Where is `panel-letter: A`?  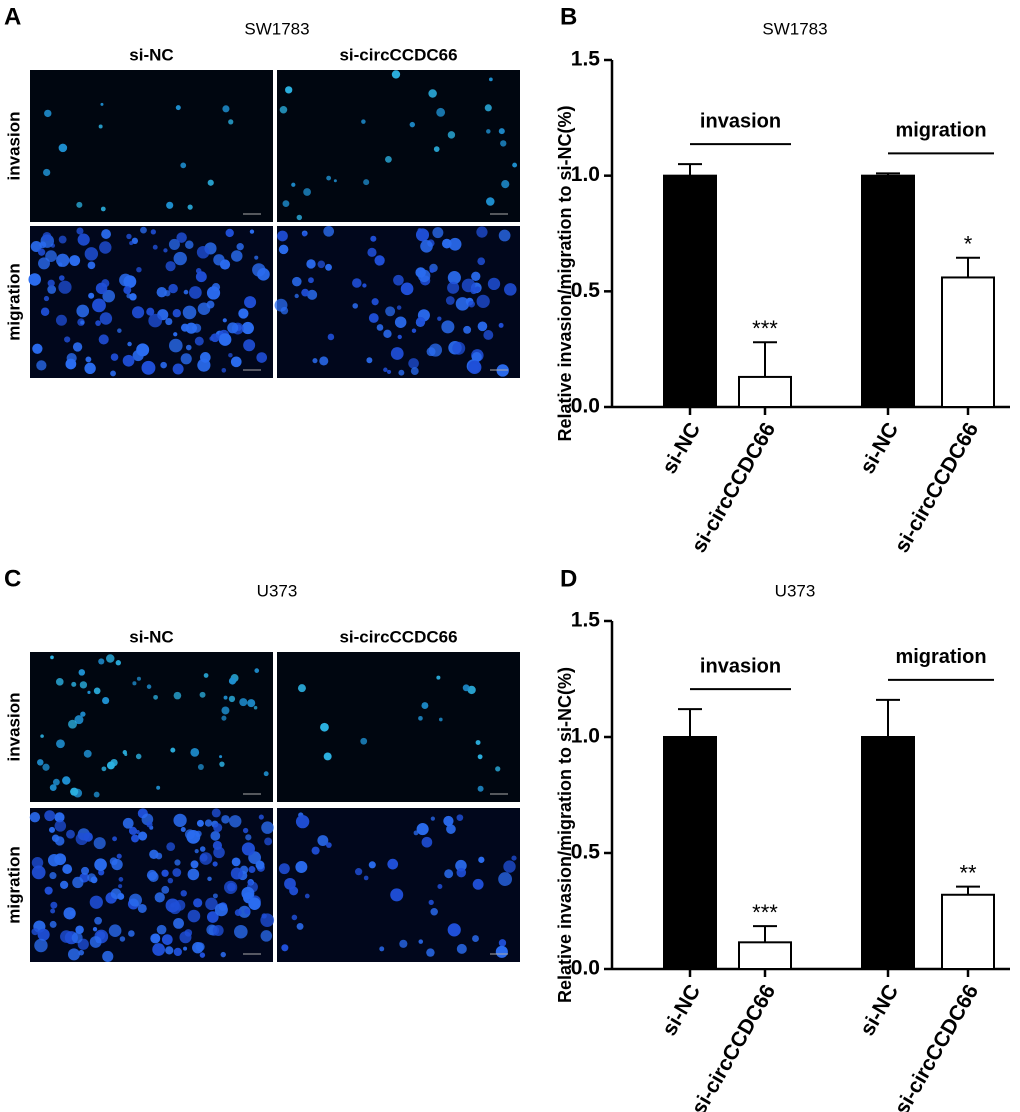
panel-letter: A is located at coordinates (12, 16).